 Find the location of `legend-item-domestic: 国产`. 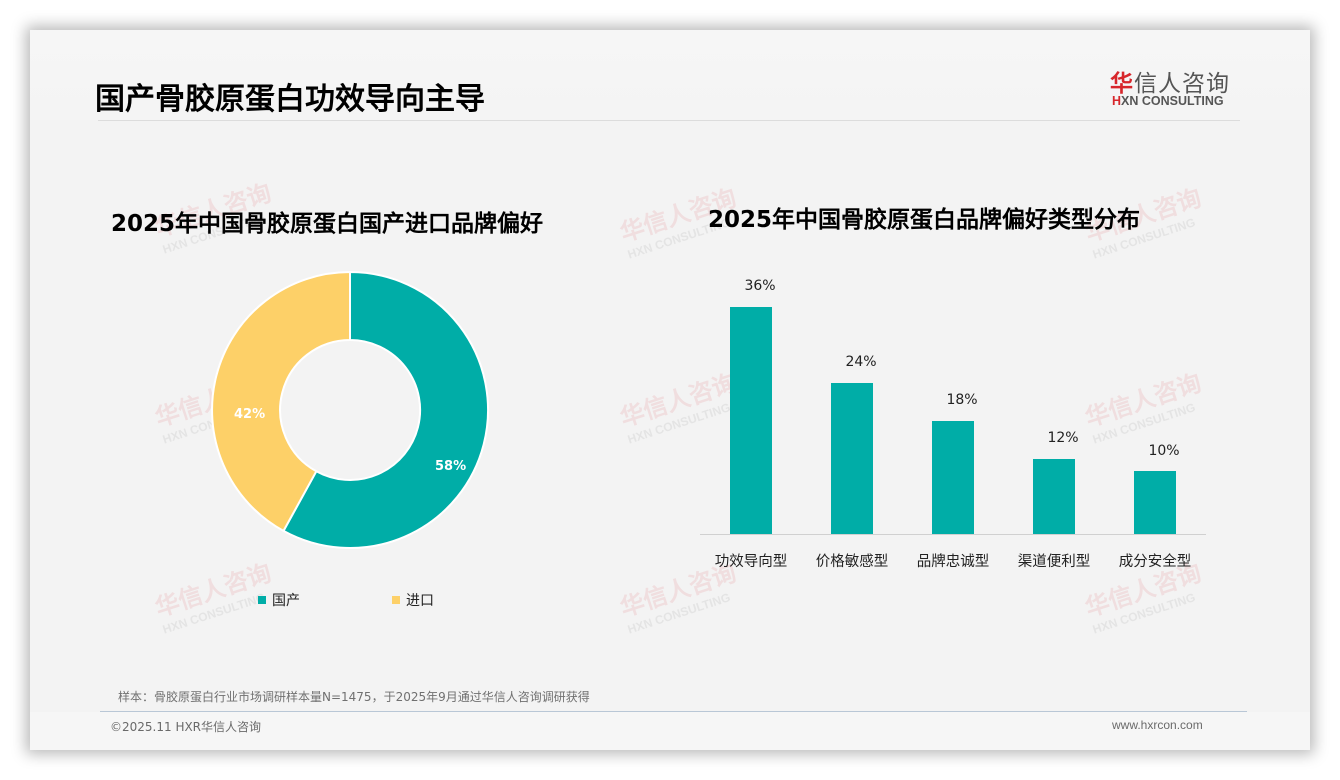

legend-item-domestic: 国产 is located at coordinates (279, 600).